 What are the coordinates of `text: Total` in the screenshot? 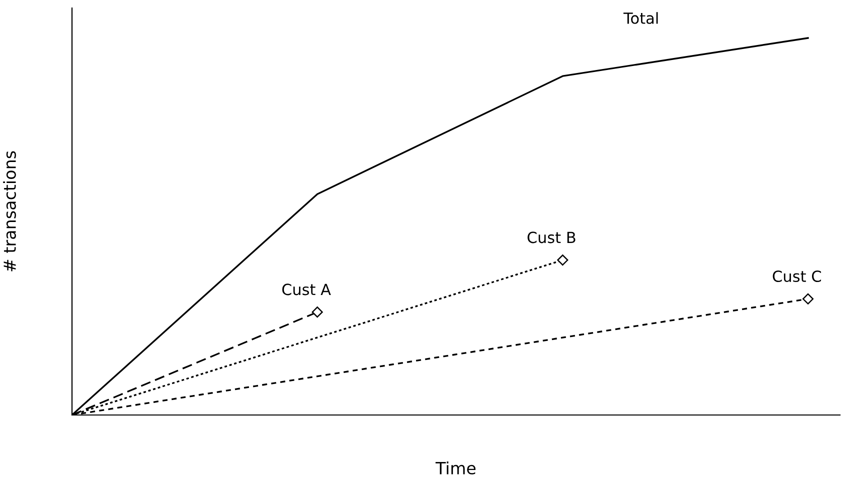 It's located at (640, 18).